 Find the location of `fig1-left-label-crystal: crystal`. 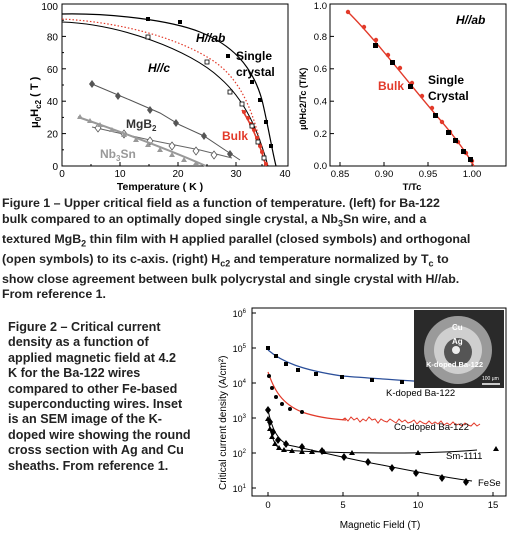

fig1-left-label-crystal: crystal is located at coordinates (255, 72).